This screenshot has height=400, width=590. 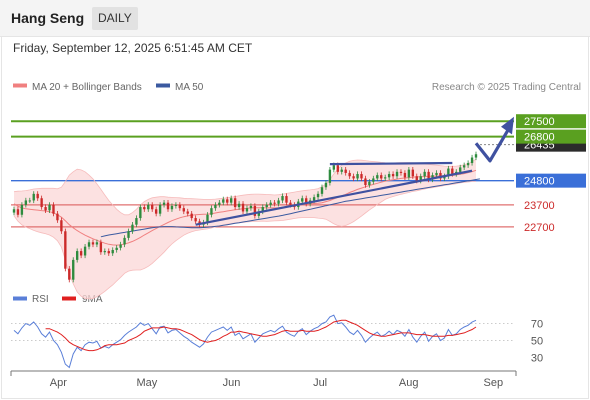 What do you see at coordinates (232, 383) in the screenshot?
I see `month-label: Jun` at bounding box center [232, 383].